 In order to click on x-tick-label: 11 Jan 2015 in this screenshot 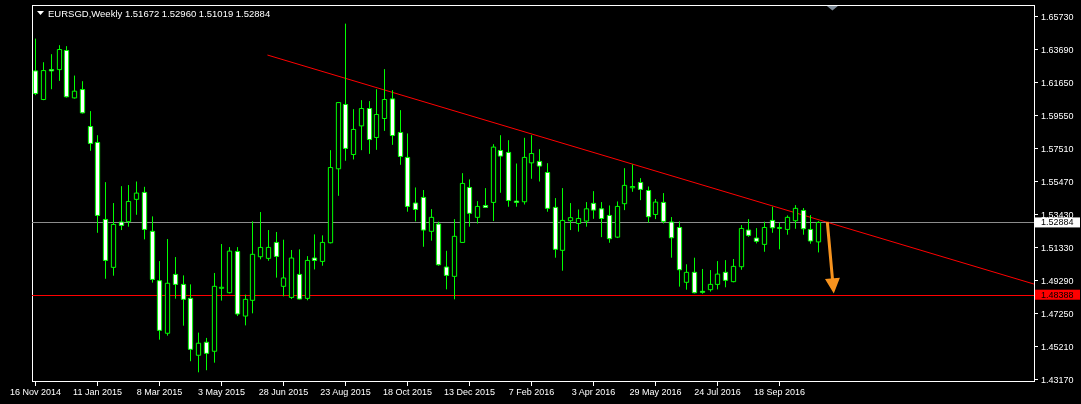, I will do `click(97, 392)`.